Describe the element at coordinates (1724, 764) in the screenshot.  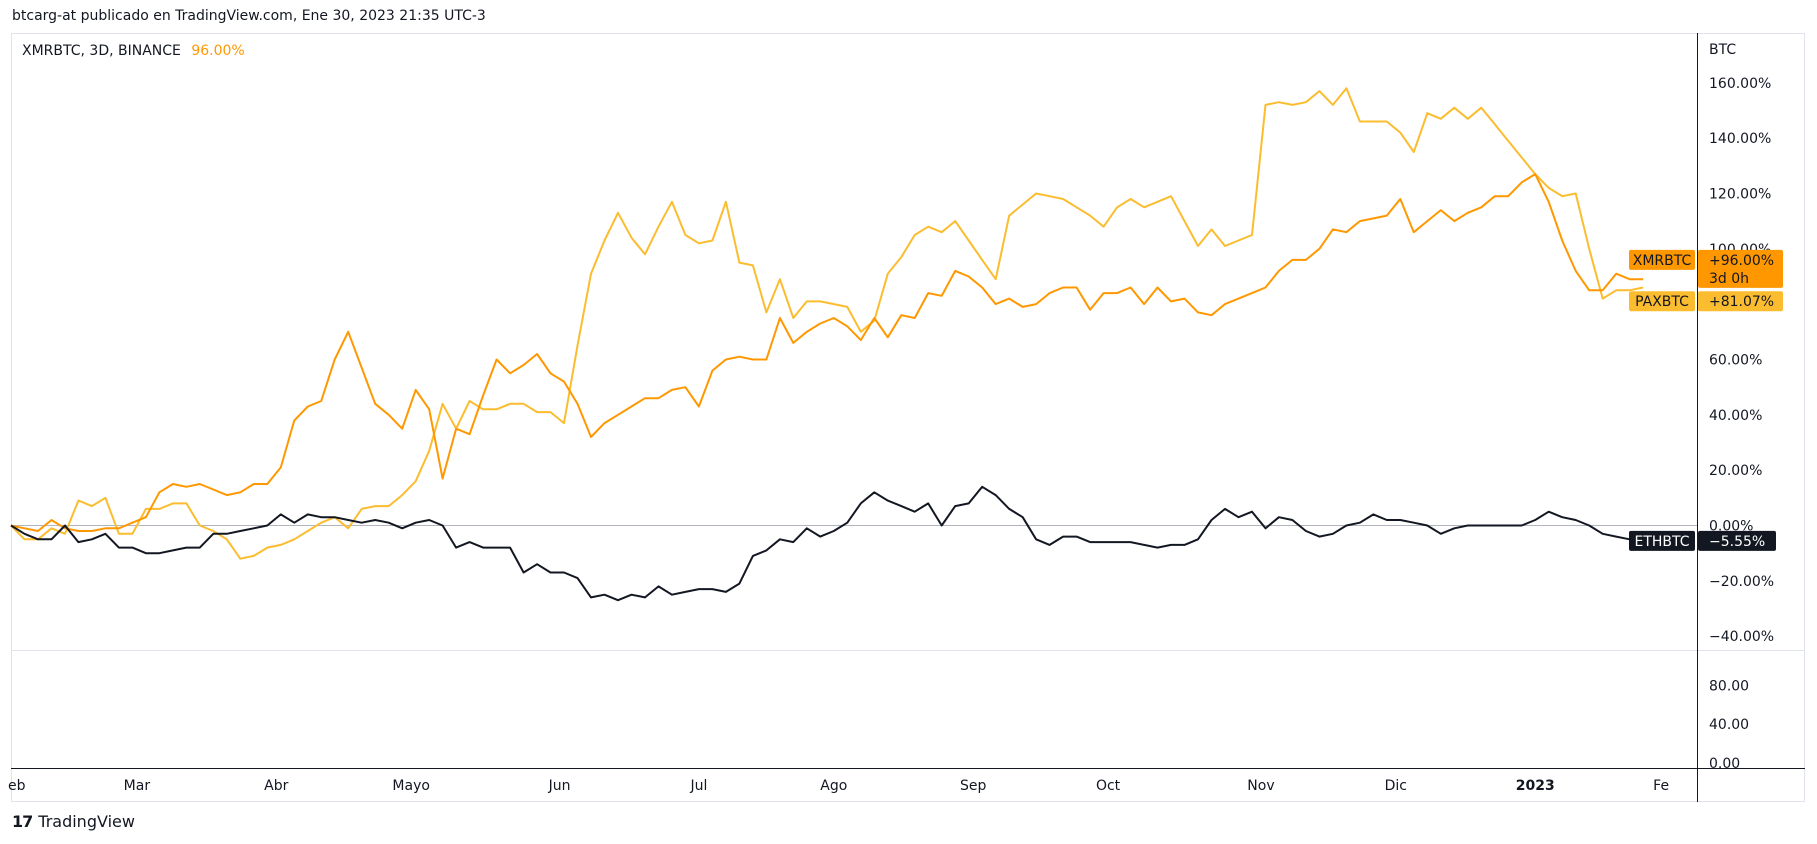
I see `sub-pane-tick: 0.00` at that location.